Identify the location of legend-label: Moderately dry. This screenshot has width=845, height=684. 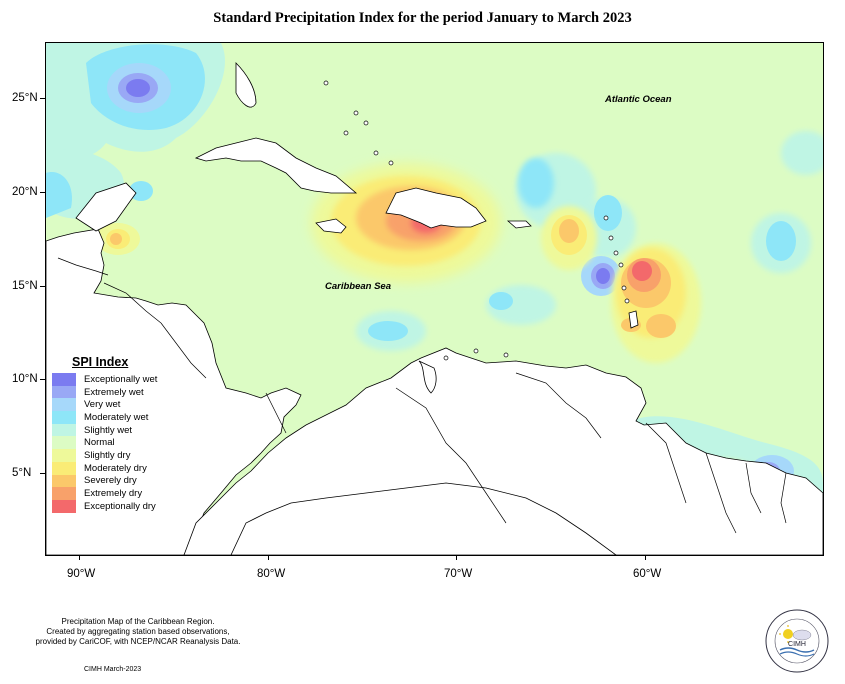
(115, 468).